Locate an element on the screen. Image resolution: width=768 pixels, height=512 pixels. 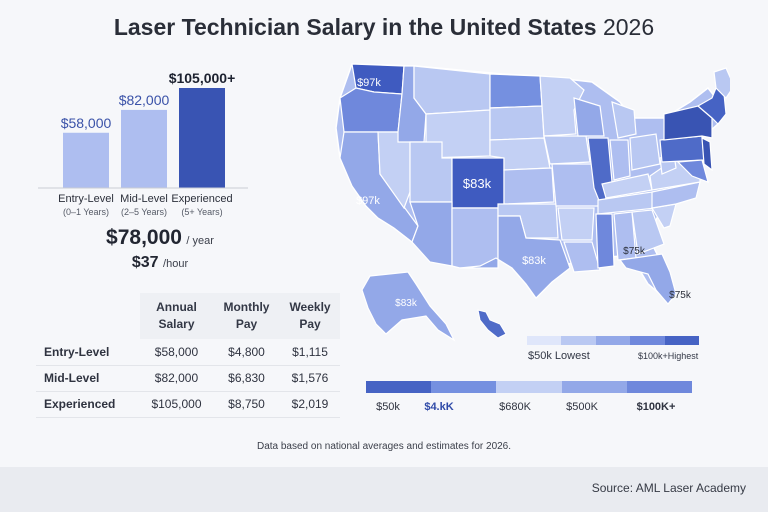
scale-label: $4.kK is located at coordinates (439, 407).